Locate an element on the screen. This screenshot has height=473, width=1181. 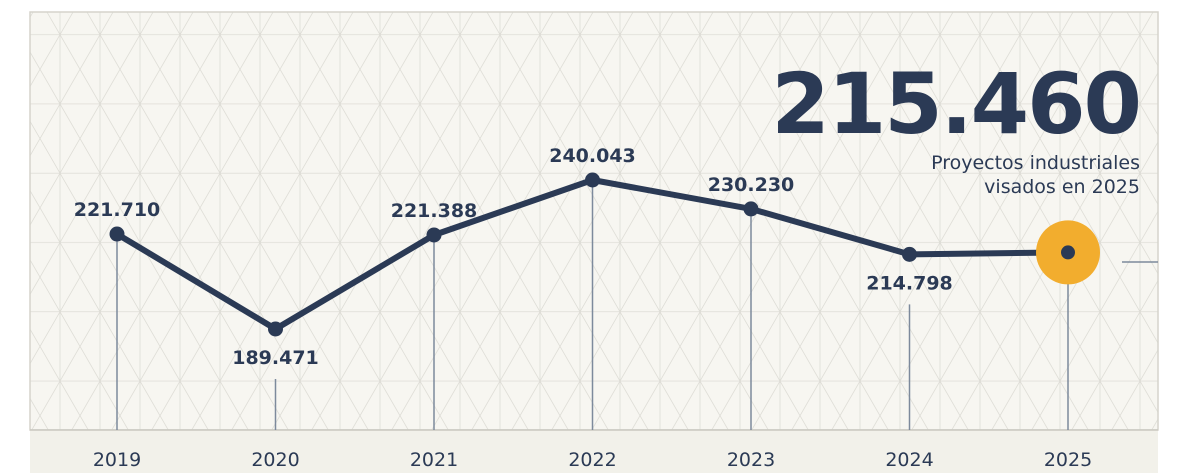
data-point-2022 is located at coordinates (592, 180).